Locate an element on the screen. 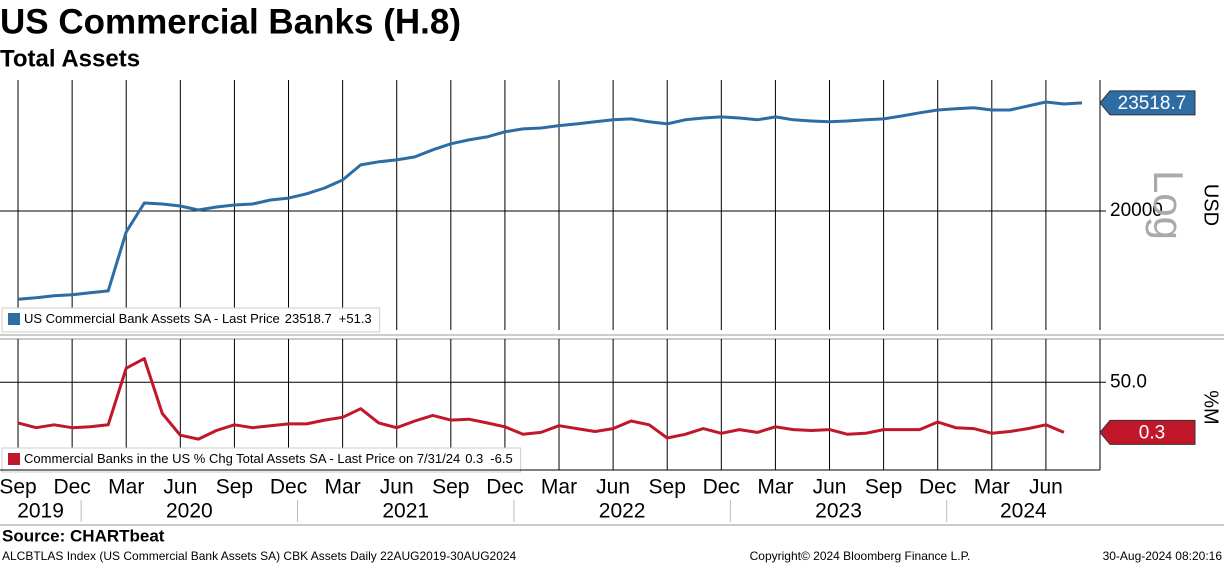  x-year-label: 2021 is located at coordinates (405, 511).